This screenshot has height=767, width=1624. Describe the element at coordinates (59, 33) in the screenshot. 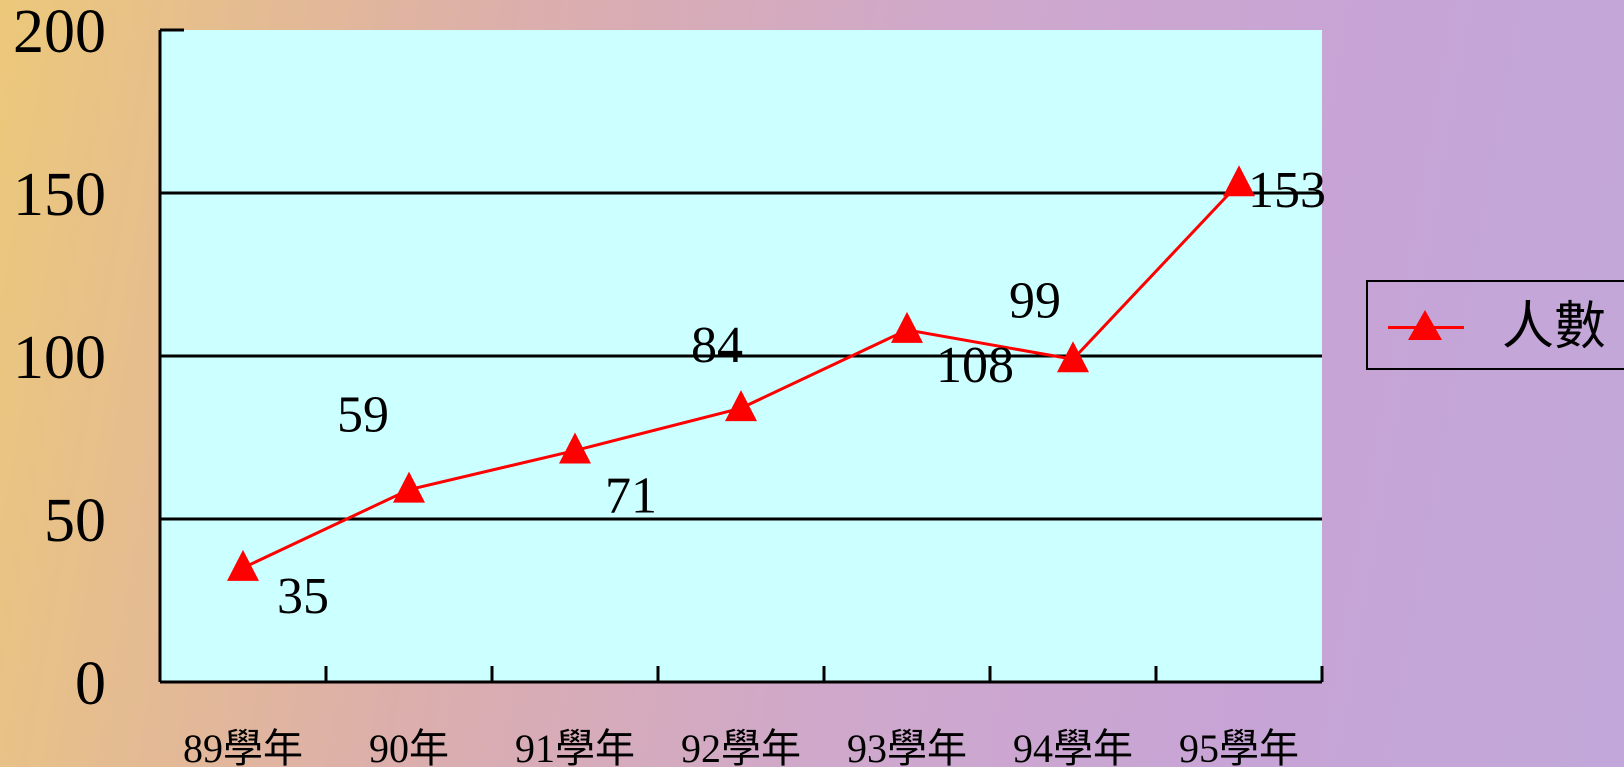

I see `y-tick-label: 200` at that location.